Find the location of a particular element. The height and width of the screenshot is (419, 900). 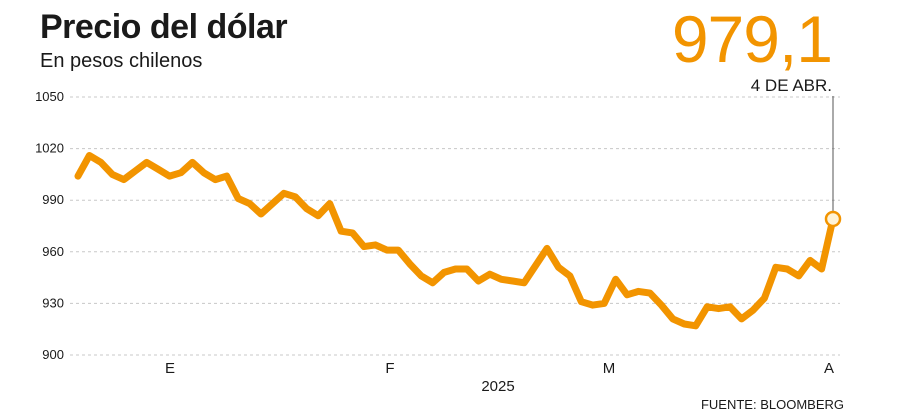

y-tick-label: 930 is located at coordinates (53, 302).